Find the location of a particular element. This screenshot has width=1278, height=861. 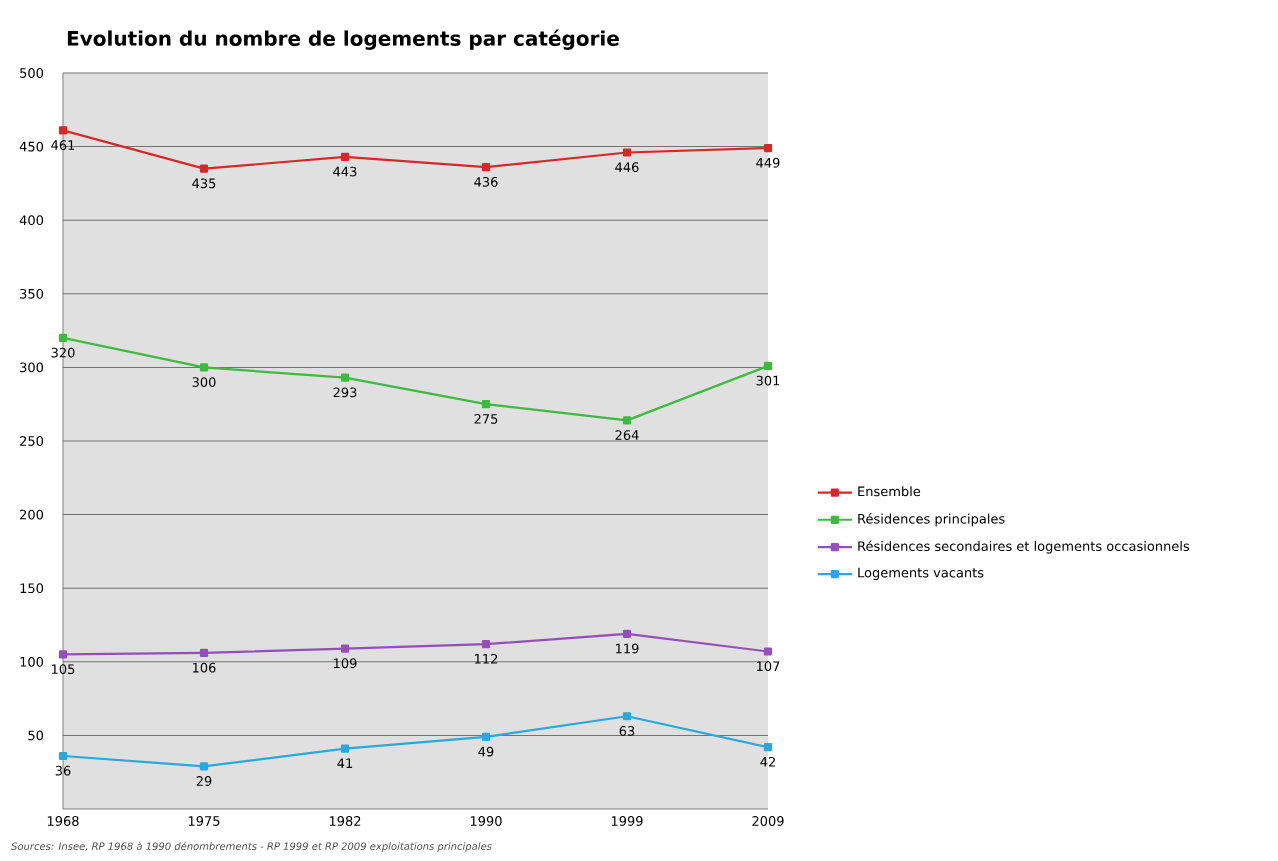

legend-label: Logements vacants is located at coordinates (921, 574).